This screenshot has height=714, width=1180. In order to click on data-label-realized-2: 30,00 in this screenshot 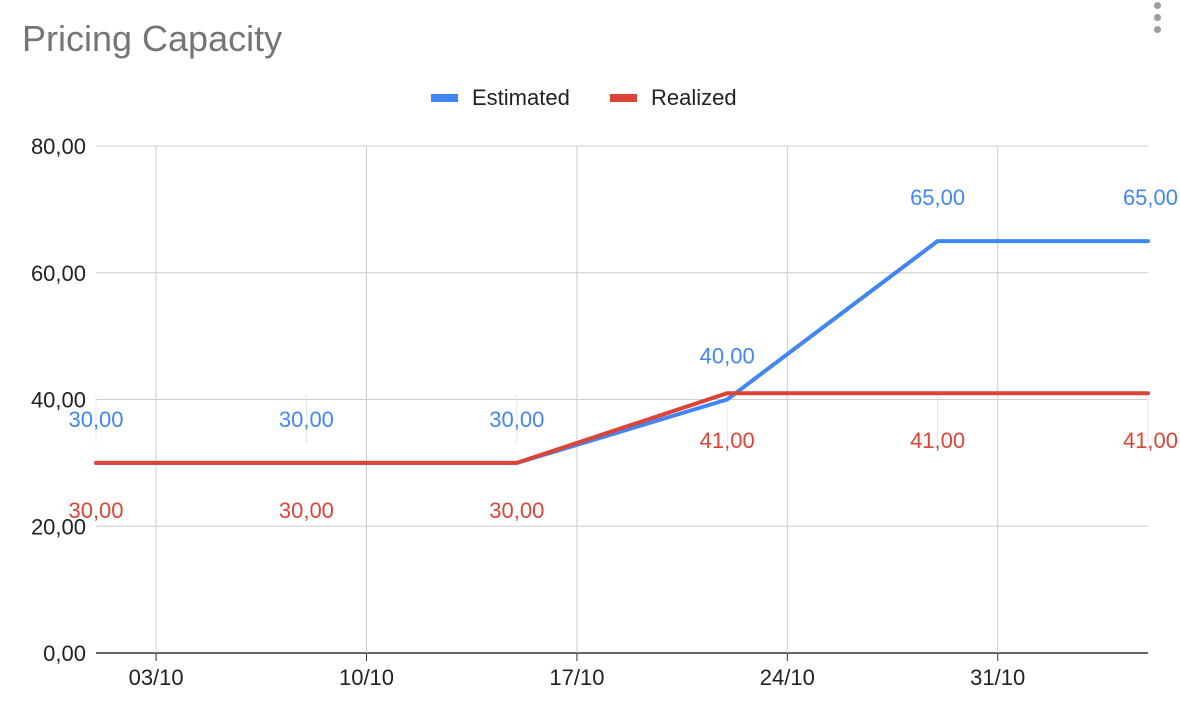, I will do `click(516, 510)`.